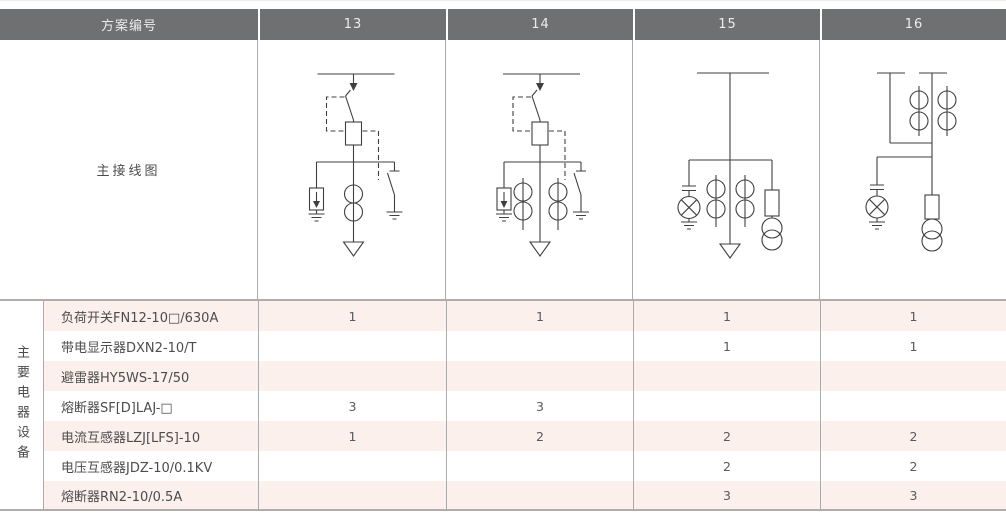  Describe the element at coordinates (150, 346) in the screenshot. I see `equipment-name: 带电显示器DXN2-10/T` at that location.